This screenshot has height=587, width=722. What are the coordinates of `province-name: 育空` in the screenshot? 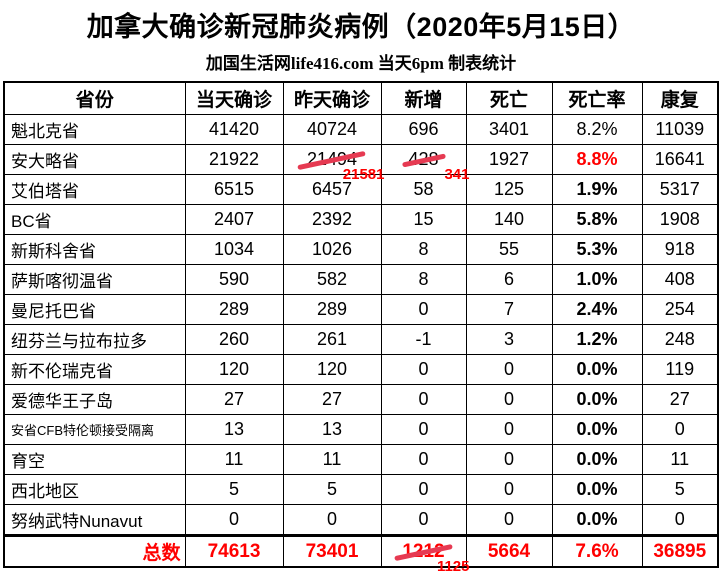 It's located at (94, 459).